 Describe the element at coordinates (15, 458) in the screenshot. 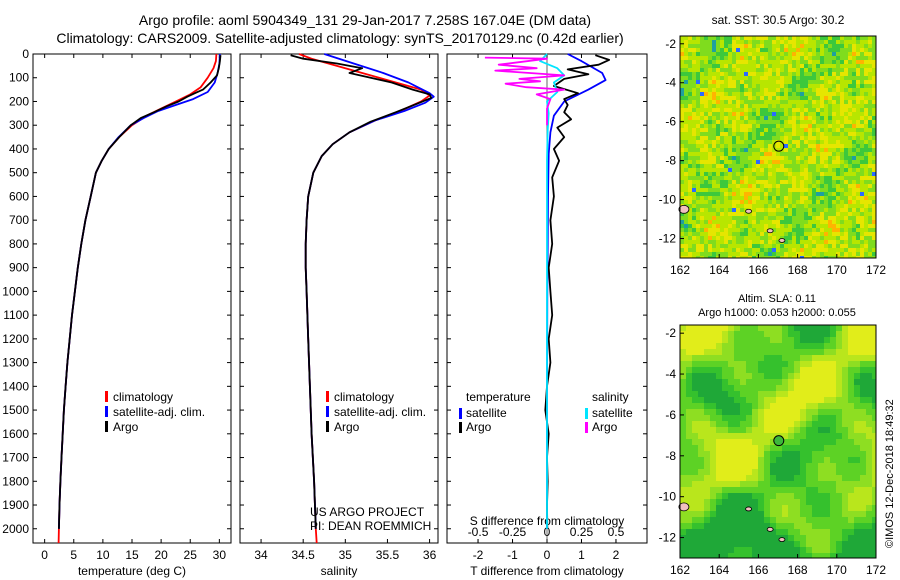

I see `y-tick-label: 1700` at that location.